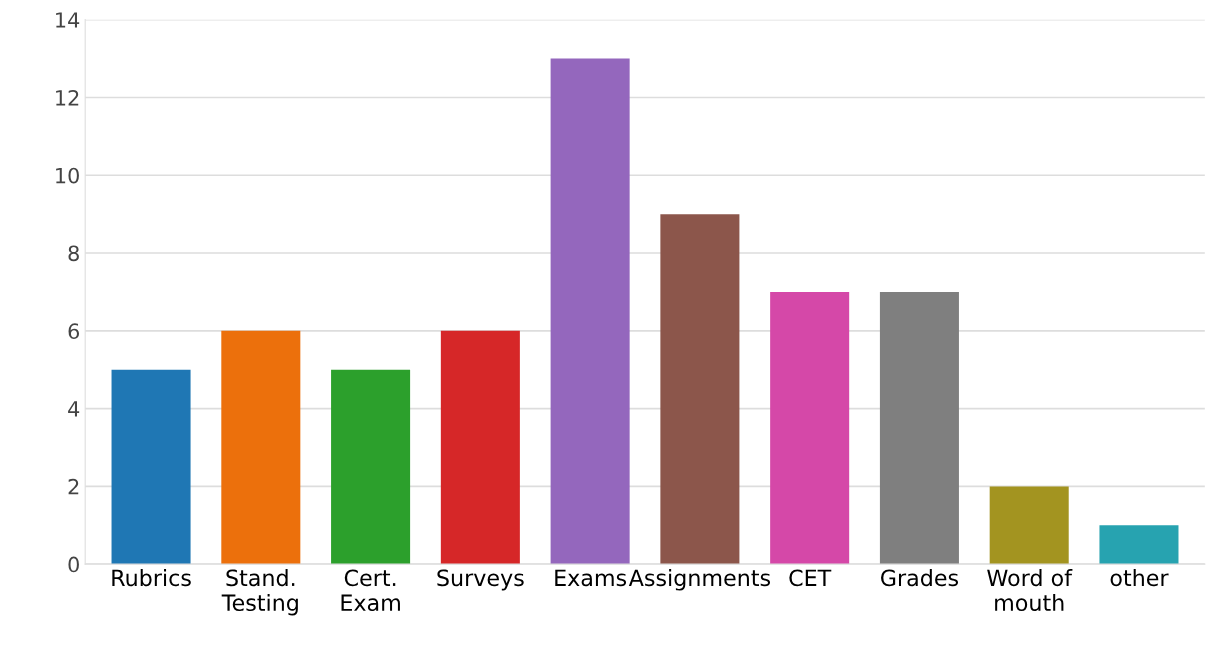 The height and width of the screenshot is (656, 1217). What do you see at coordinates (73, 486) in the screenshot?
I see `y-tick-label: 2` at bounding box center [73, 486].